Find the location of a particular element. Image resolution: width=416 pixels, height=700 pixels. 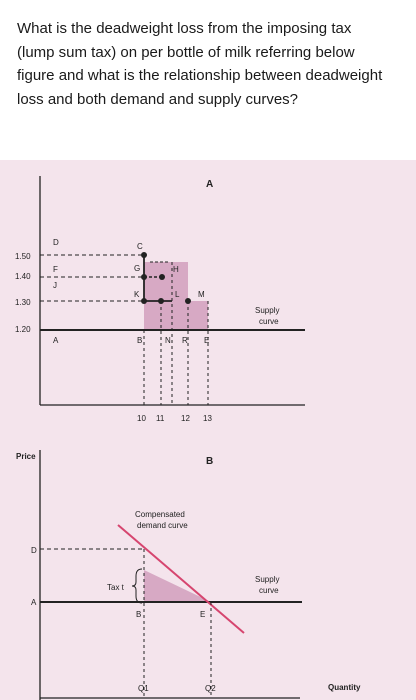

label-q2: Q2 is located at coordinates (210, 688).